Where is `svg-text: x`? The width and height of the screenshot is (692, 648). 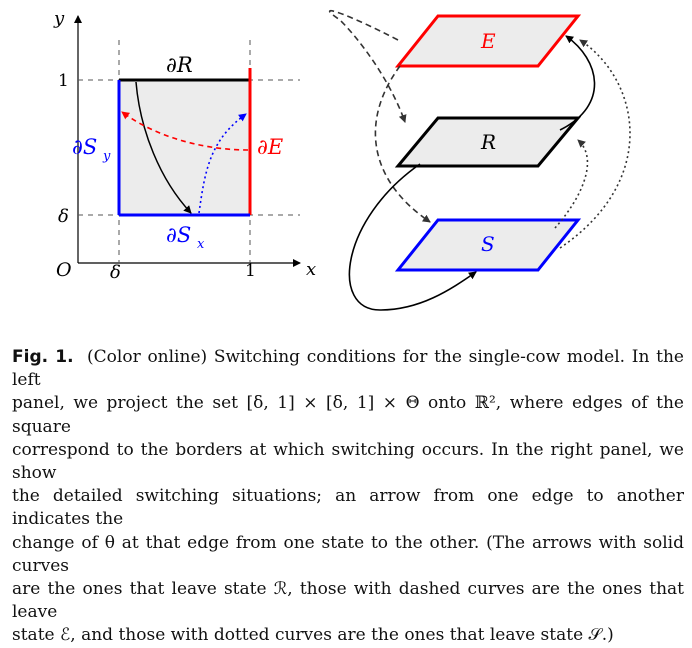
svg-text: x is located at coordinates (201, 244).